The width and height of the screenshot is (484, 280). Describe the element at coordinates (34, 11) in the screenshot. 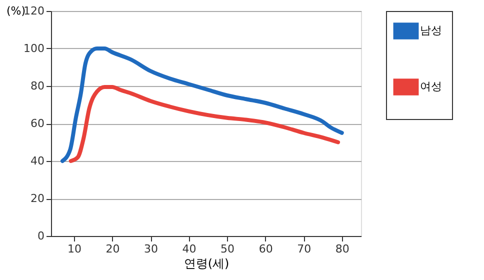

I see `y-tick-label: 120` at that location.